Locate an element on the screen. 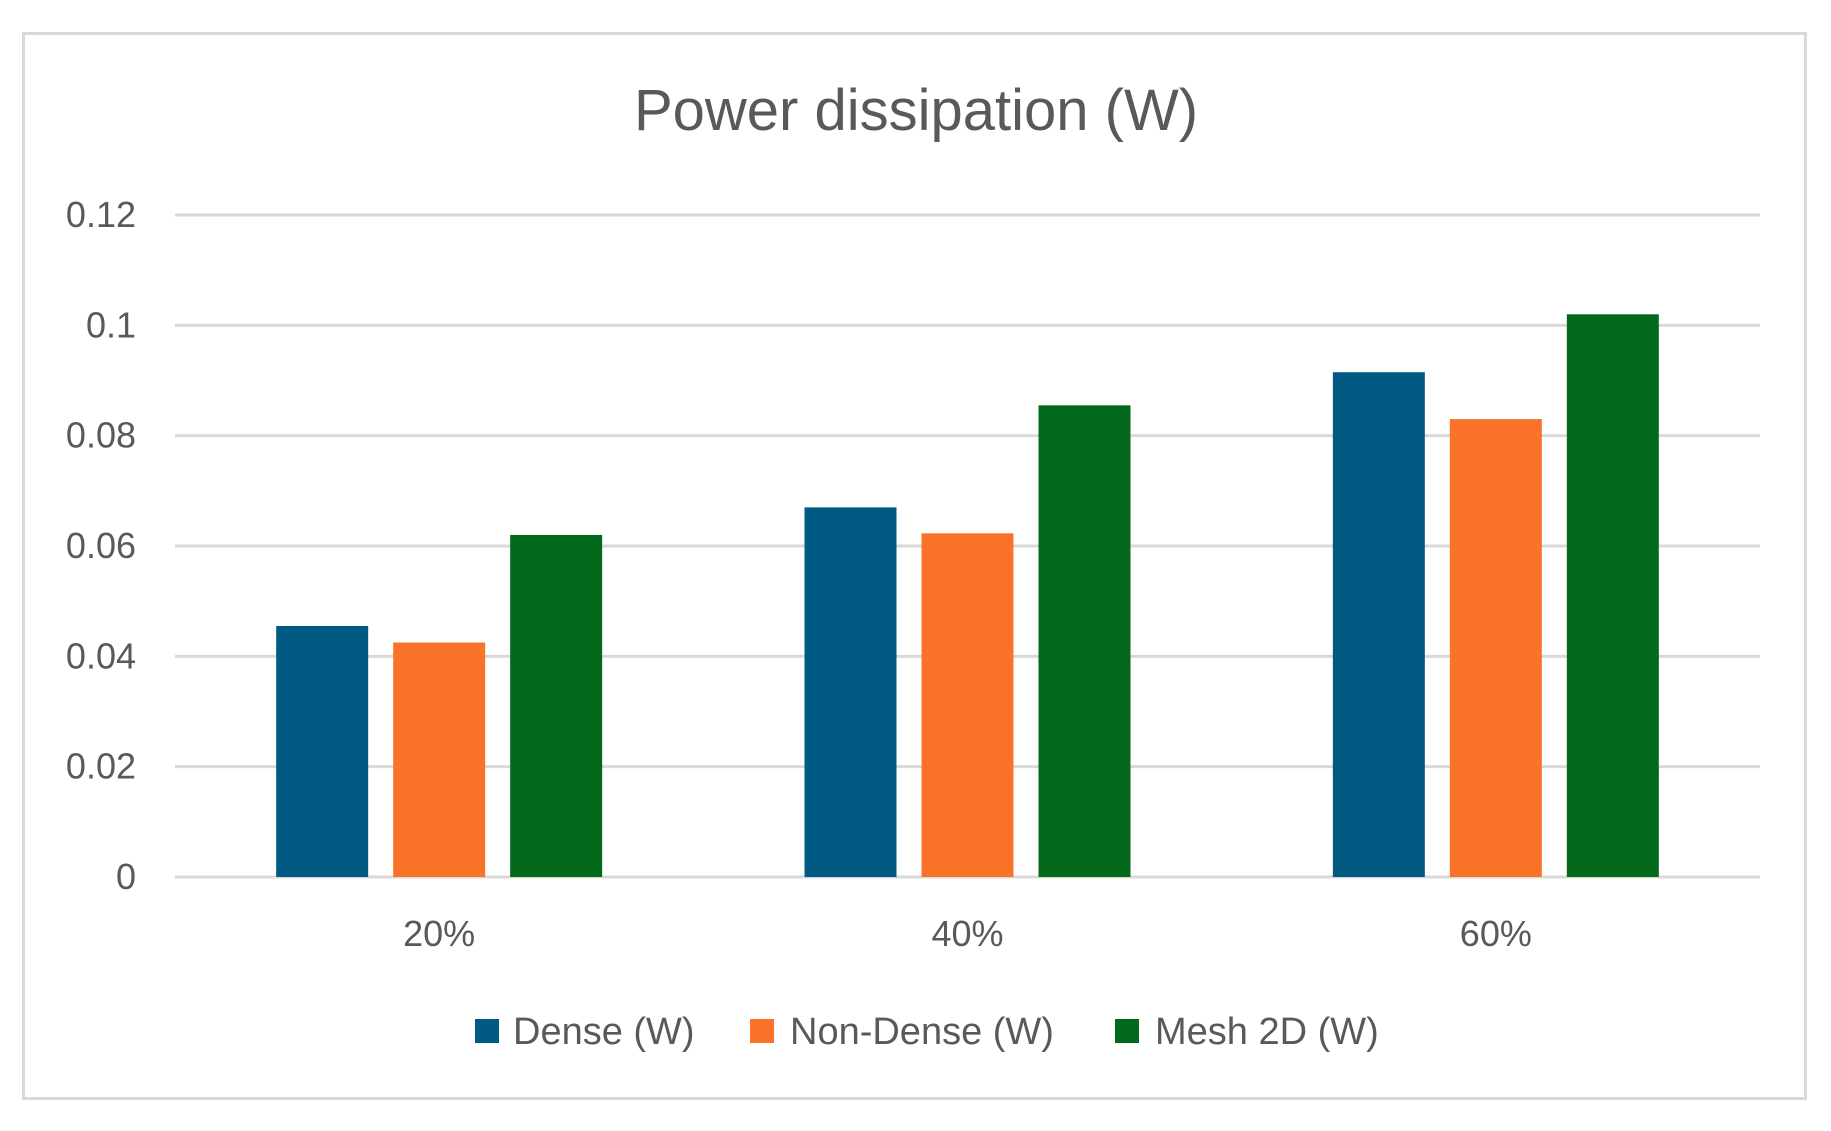 The width and height of the screenshot is (1831, 1131). x-axis-ticks: 20% 40% 60% is located at coordinates (967, 933).